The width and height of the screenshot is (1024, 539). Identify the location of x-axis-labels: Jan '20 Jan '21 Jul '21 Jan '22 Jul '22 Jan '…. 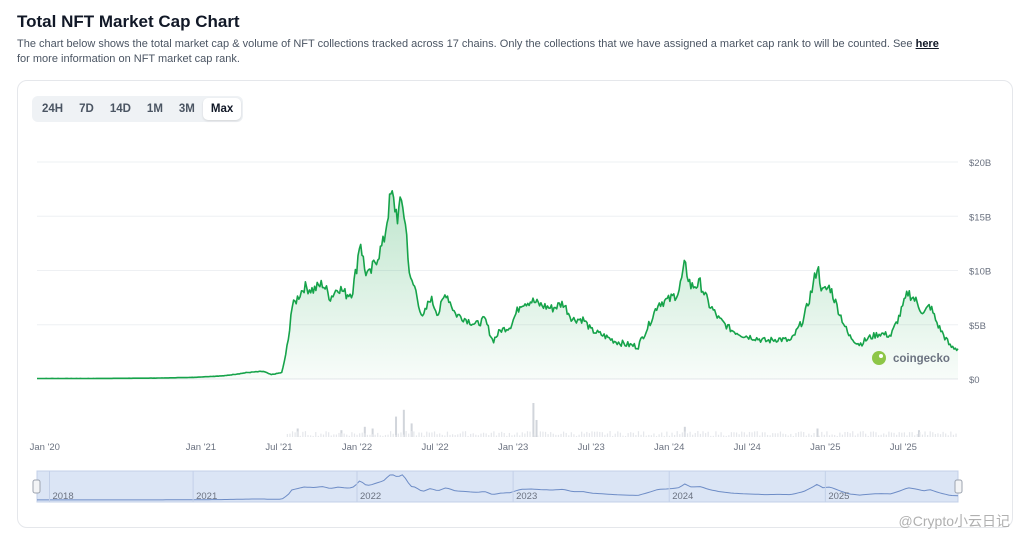
(473, 447).